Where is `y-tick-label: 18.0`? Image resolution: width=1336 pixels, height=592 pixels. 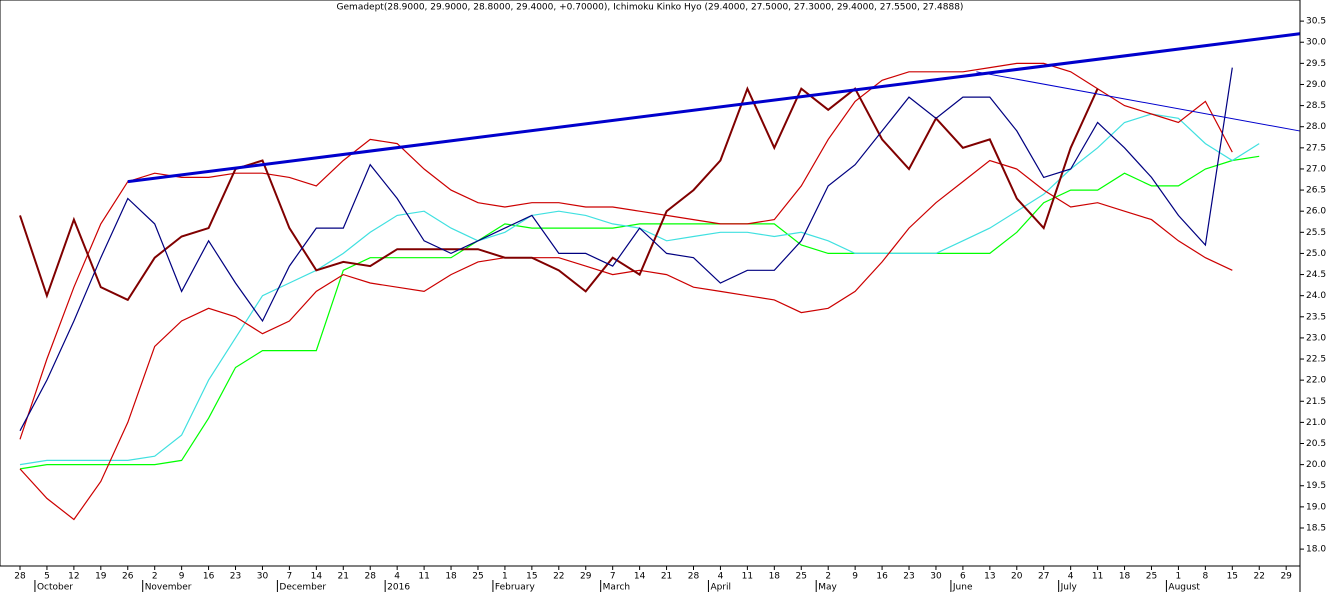 y-tick-label: 18.0 is located at coordinates (1316, 550).